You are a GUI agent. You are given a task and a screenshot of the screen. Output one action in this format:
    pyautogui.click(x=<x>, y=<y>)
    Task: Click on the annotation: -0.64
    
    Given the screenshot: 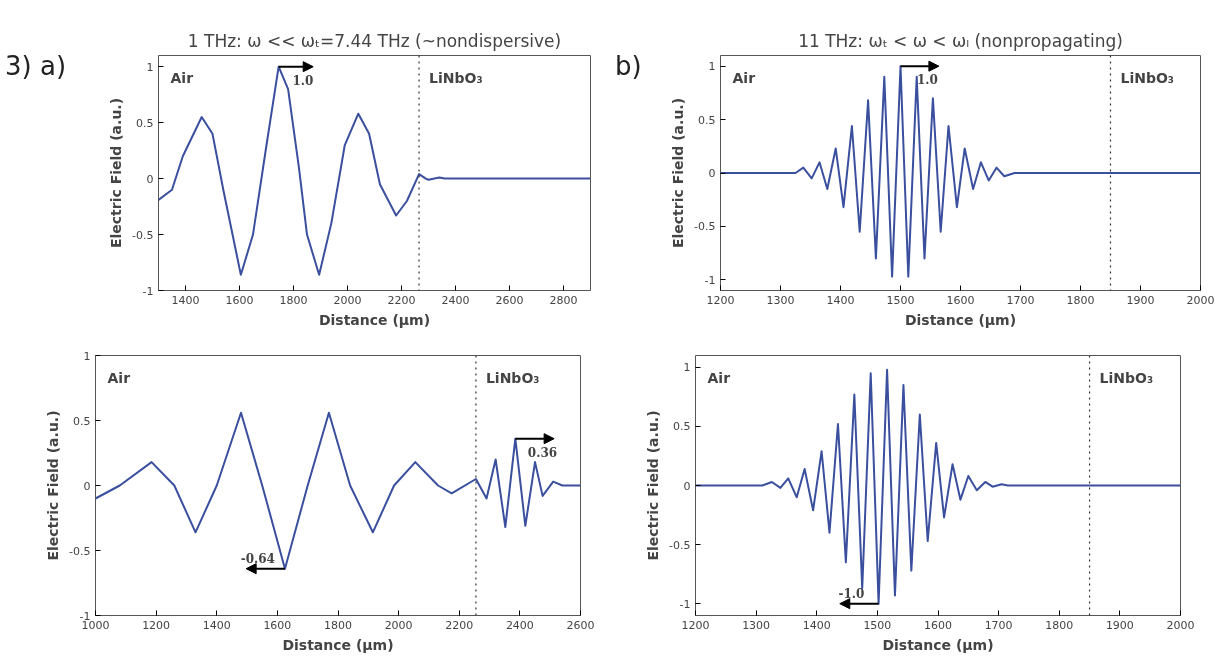 What is the action you would take?
    pyautogui.click(x=257, y=558)
    